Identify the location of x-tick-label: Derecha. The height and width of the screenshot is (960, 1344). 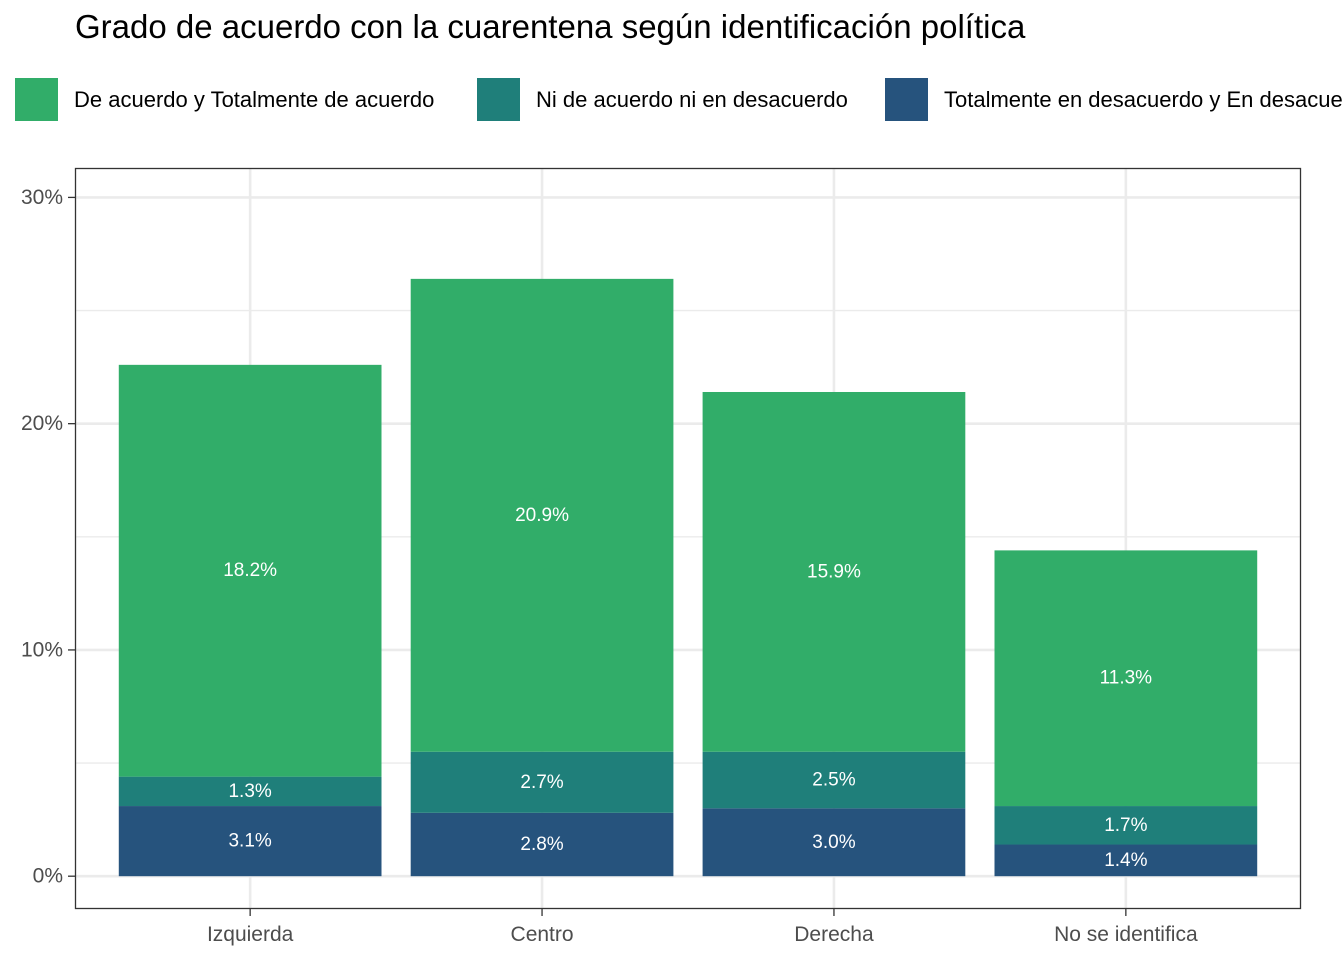
(834, 934).